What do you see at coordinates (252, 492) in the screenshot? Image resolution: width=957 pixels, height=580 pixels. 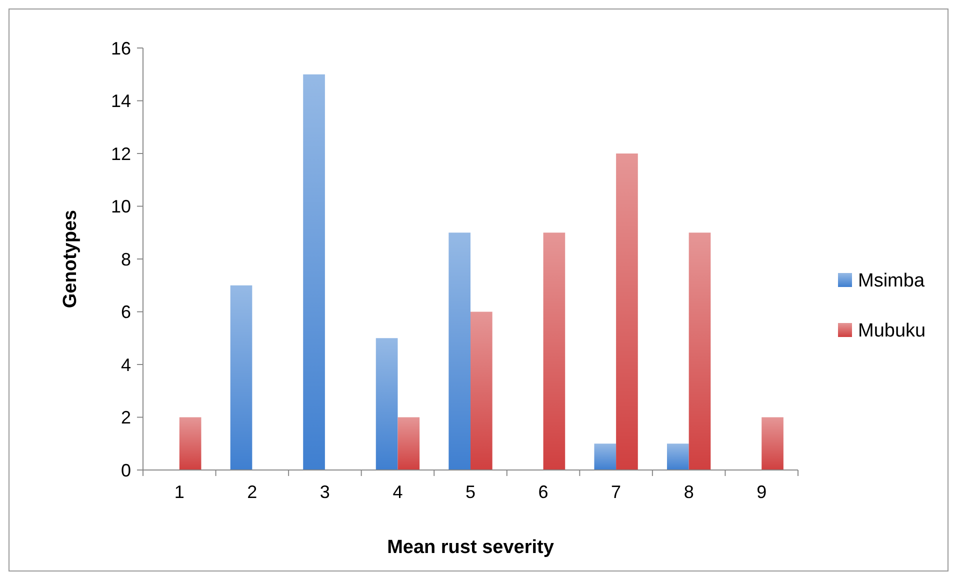 I see `x-tick-label: 2` at bounding box center [252, 492].